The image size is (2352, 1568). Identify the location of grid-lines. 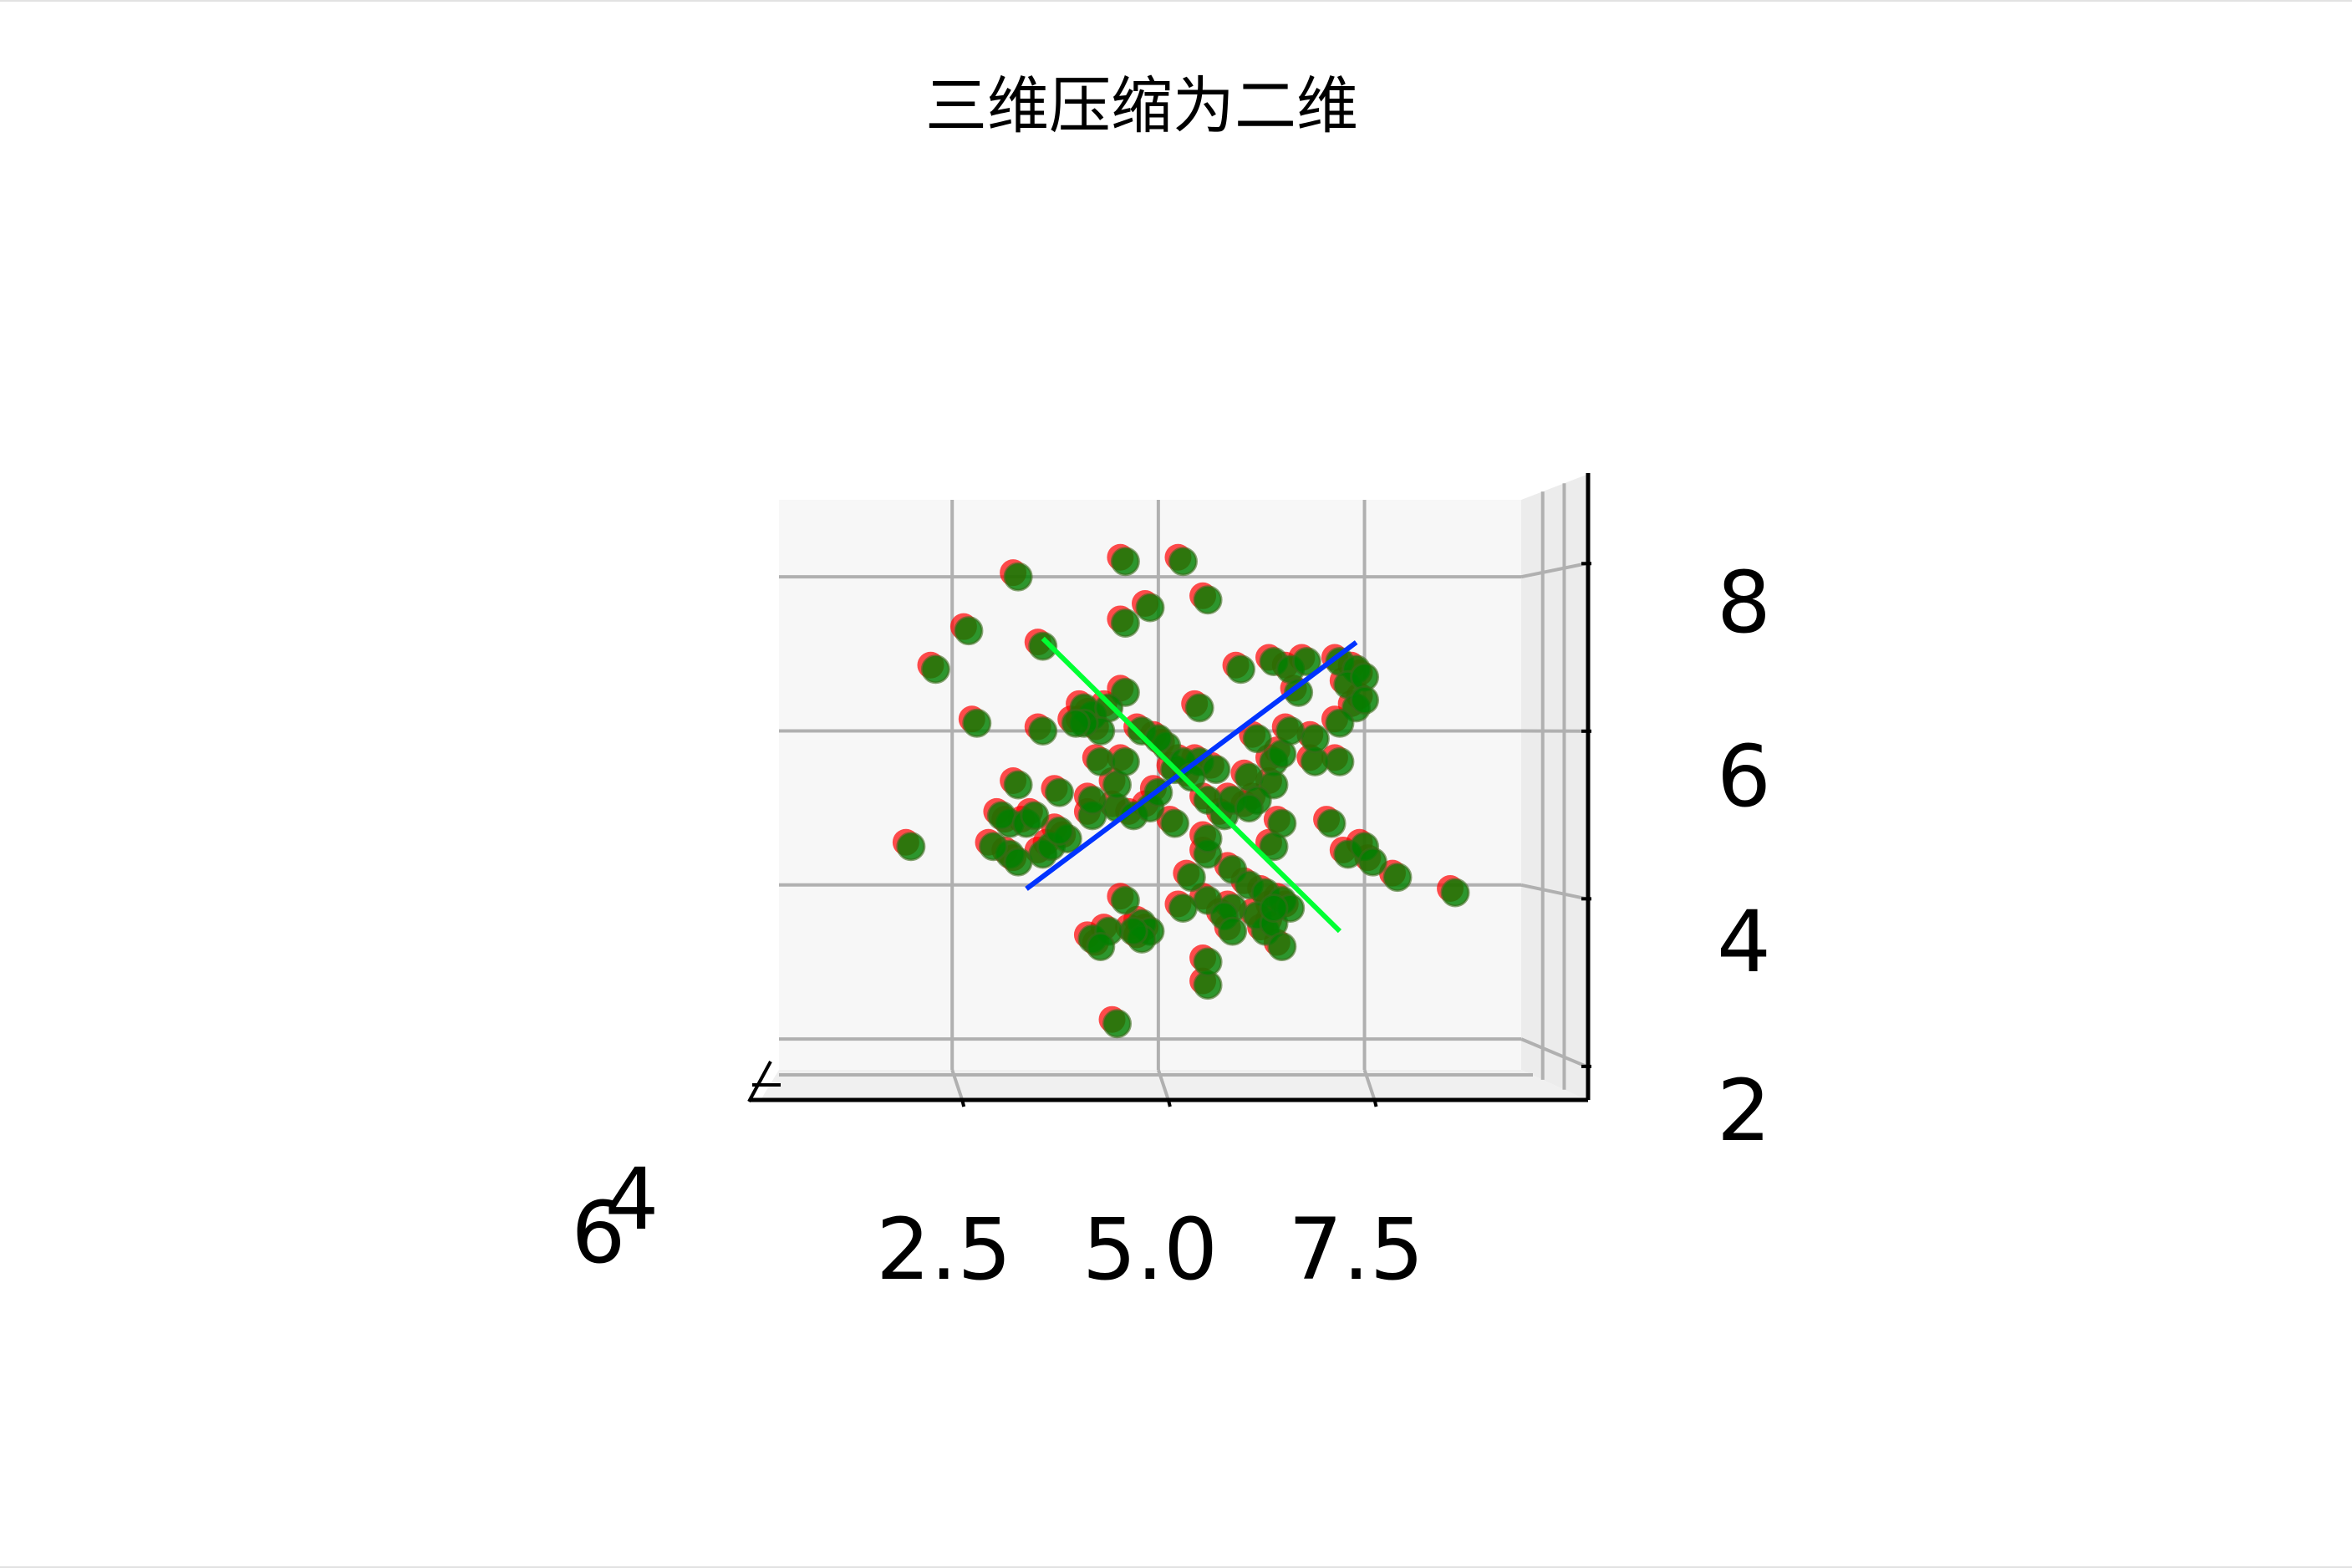
(1185, 795).